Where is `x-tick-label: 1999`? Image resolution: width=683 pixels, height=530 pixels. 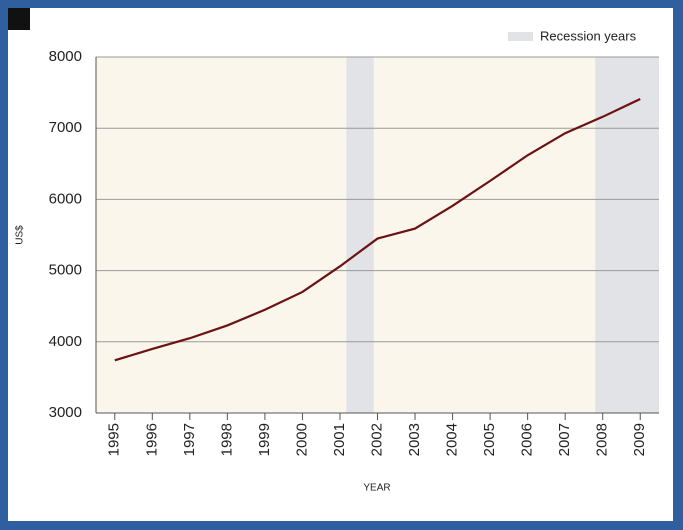 x-tick-label: 1999 is located at coordinates (264, 439).